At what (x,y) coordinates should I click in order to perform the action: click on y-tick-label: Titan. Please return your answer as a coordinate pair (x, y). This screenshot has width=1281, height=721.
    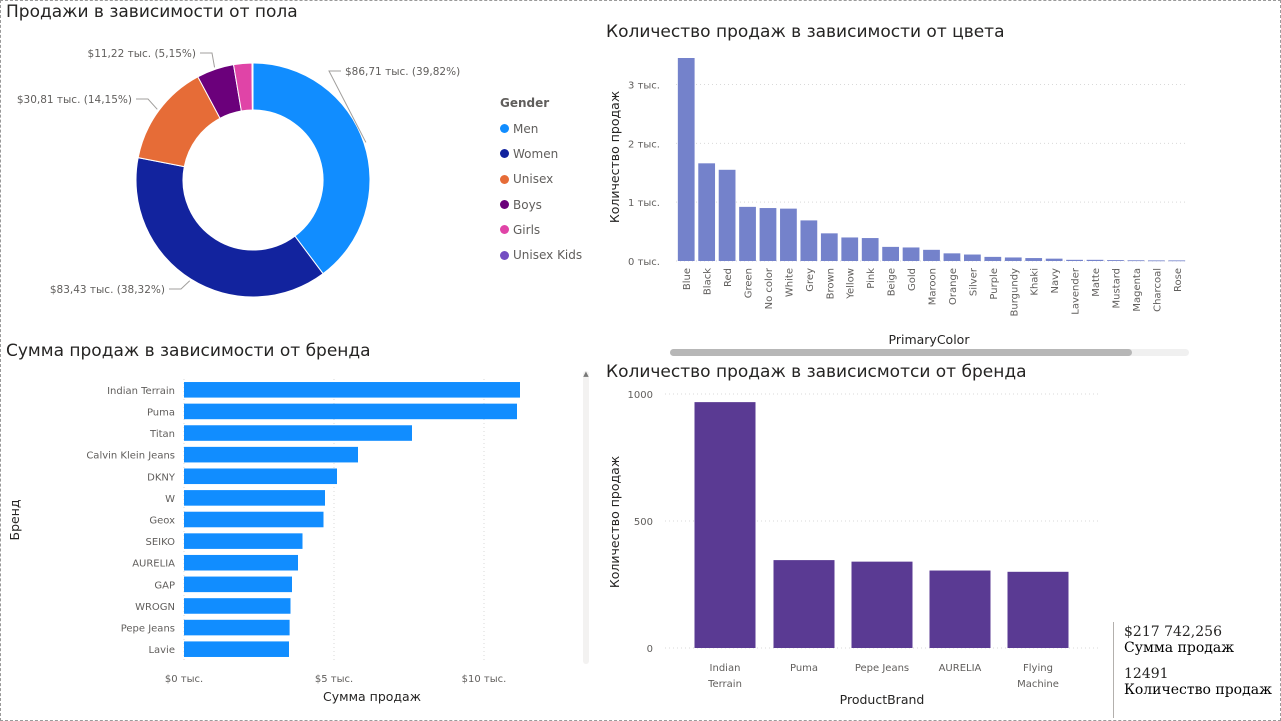
    Looking at the image, I should click on (162, 434).